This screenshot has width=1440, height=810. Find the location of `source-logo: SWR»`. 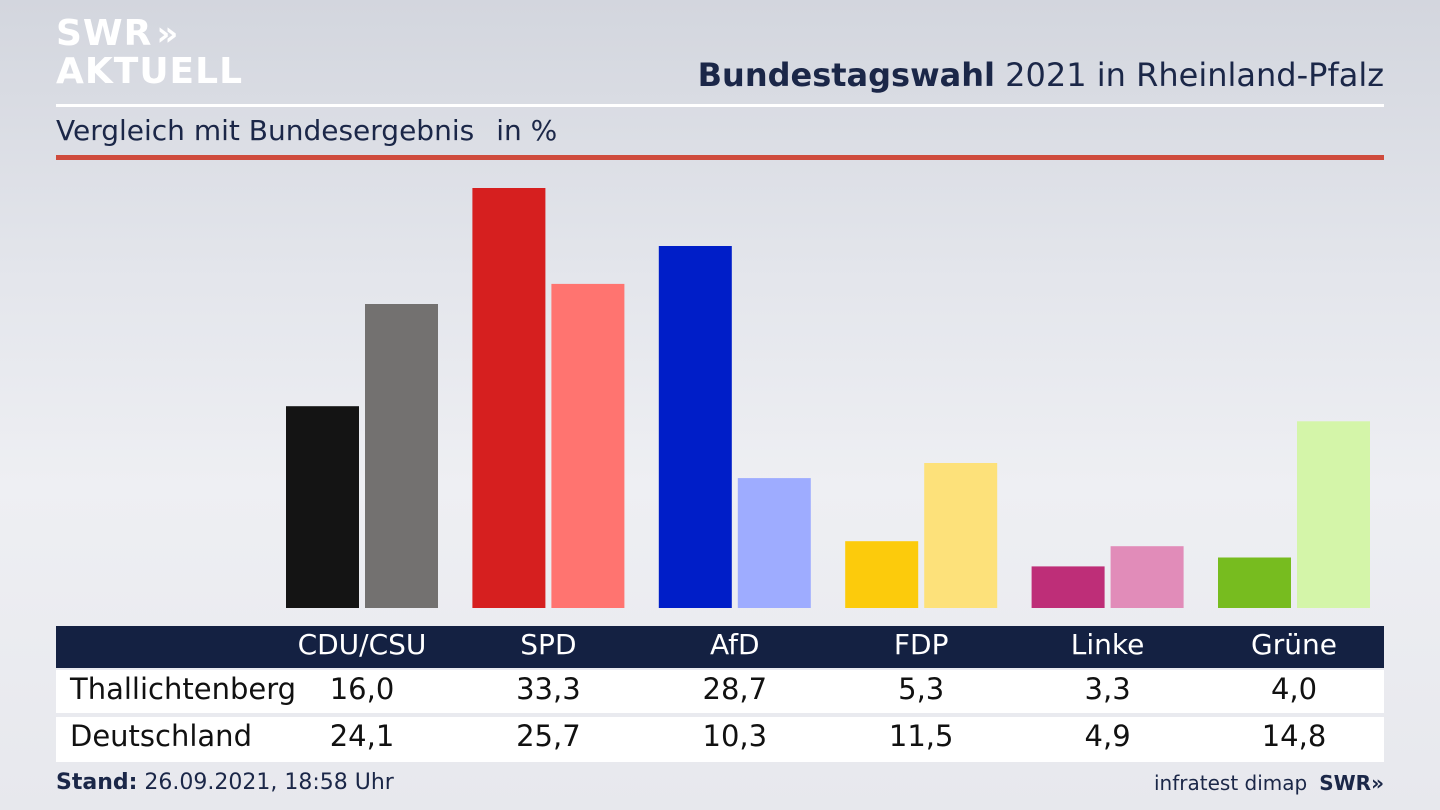

source-logo: SWR» is located at coordinates (1351, 783).